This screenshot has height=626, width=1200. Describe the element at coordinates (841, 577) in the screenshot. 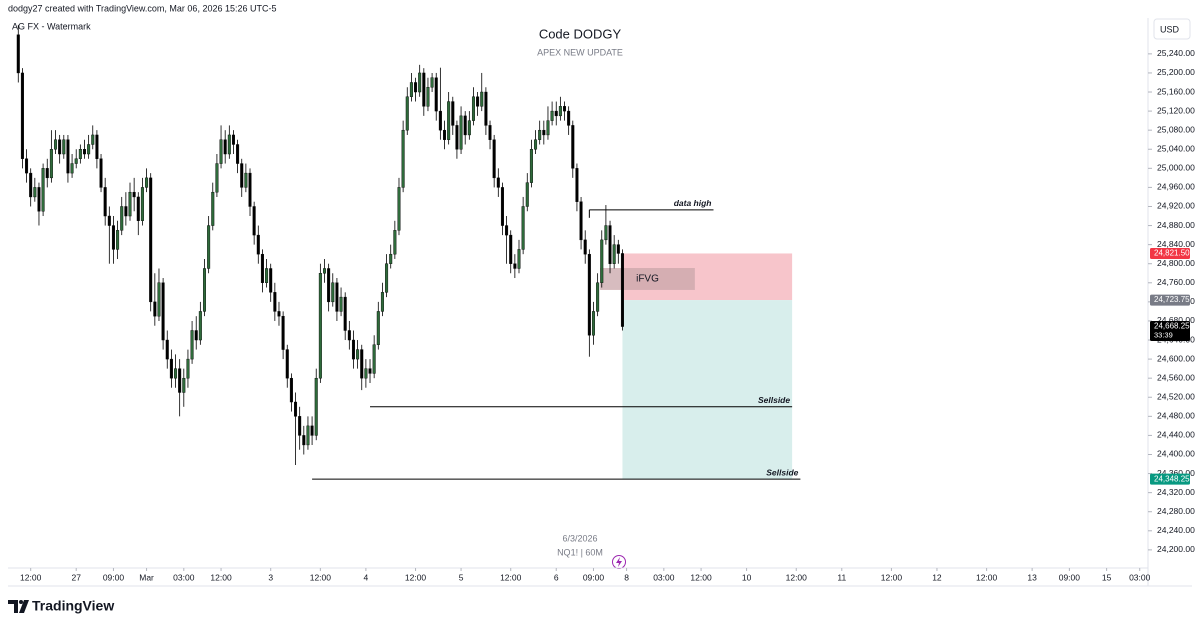

I see `x-tick-label: 11` at that location.